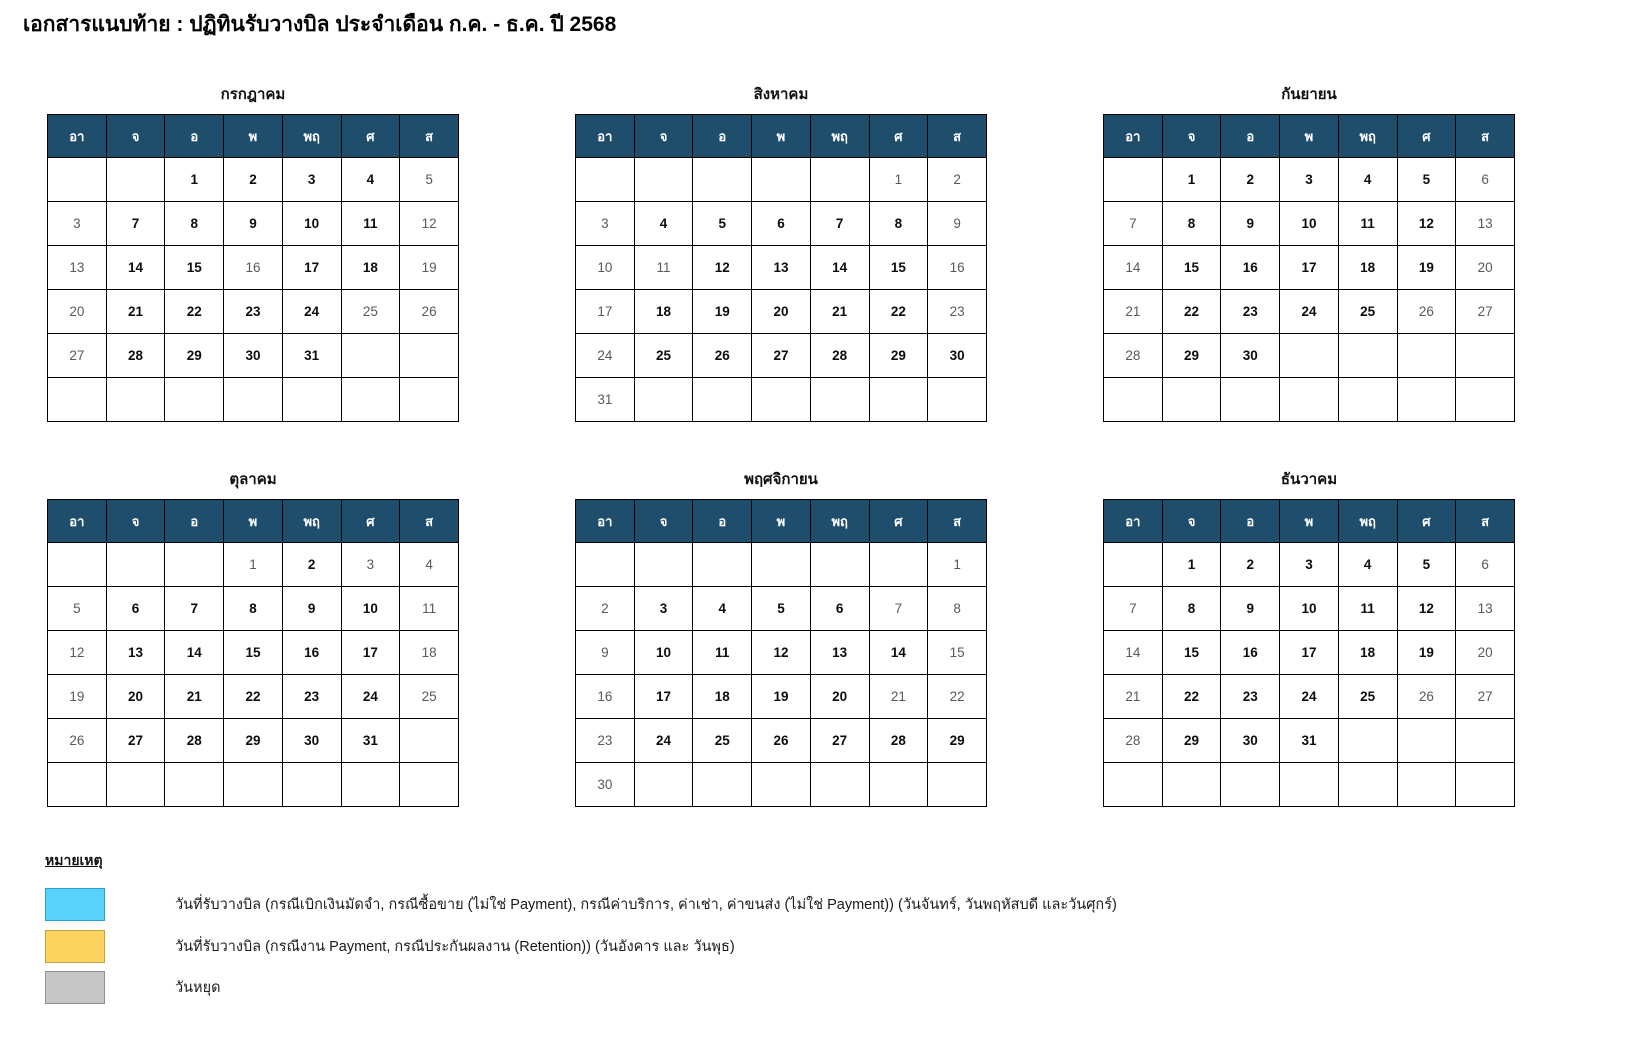  What do you see at coordinates (781, 608) in the screenshot?
I see `day-cell: 5` at bounding box center [781, 608].